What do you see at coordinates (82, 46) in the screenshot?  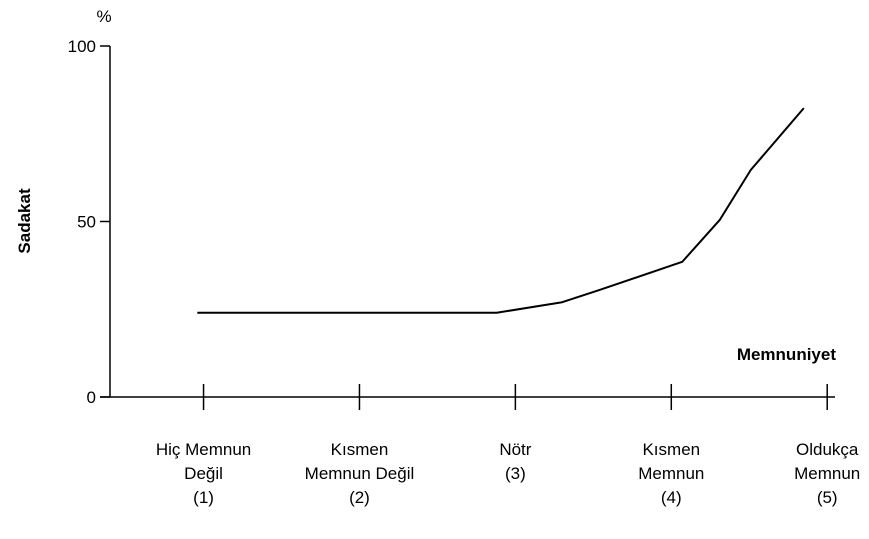 I see `y-tick-label: 100` at bounding box center [82, 46].